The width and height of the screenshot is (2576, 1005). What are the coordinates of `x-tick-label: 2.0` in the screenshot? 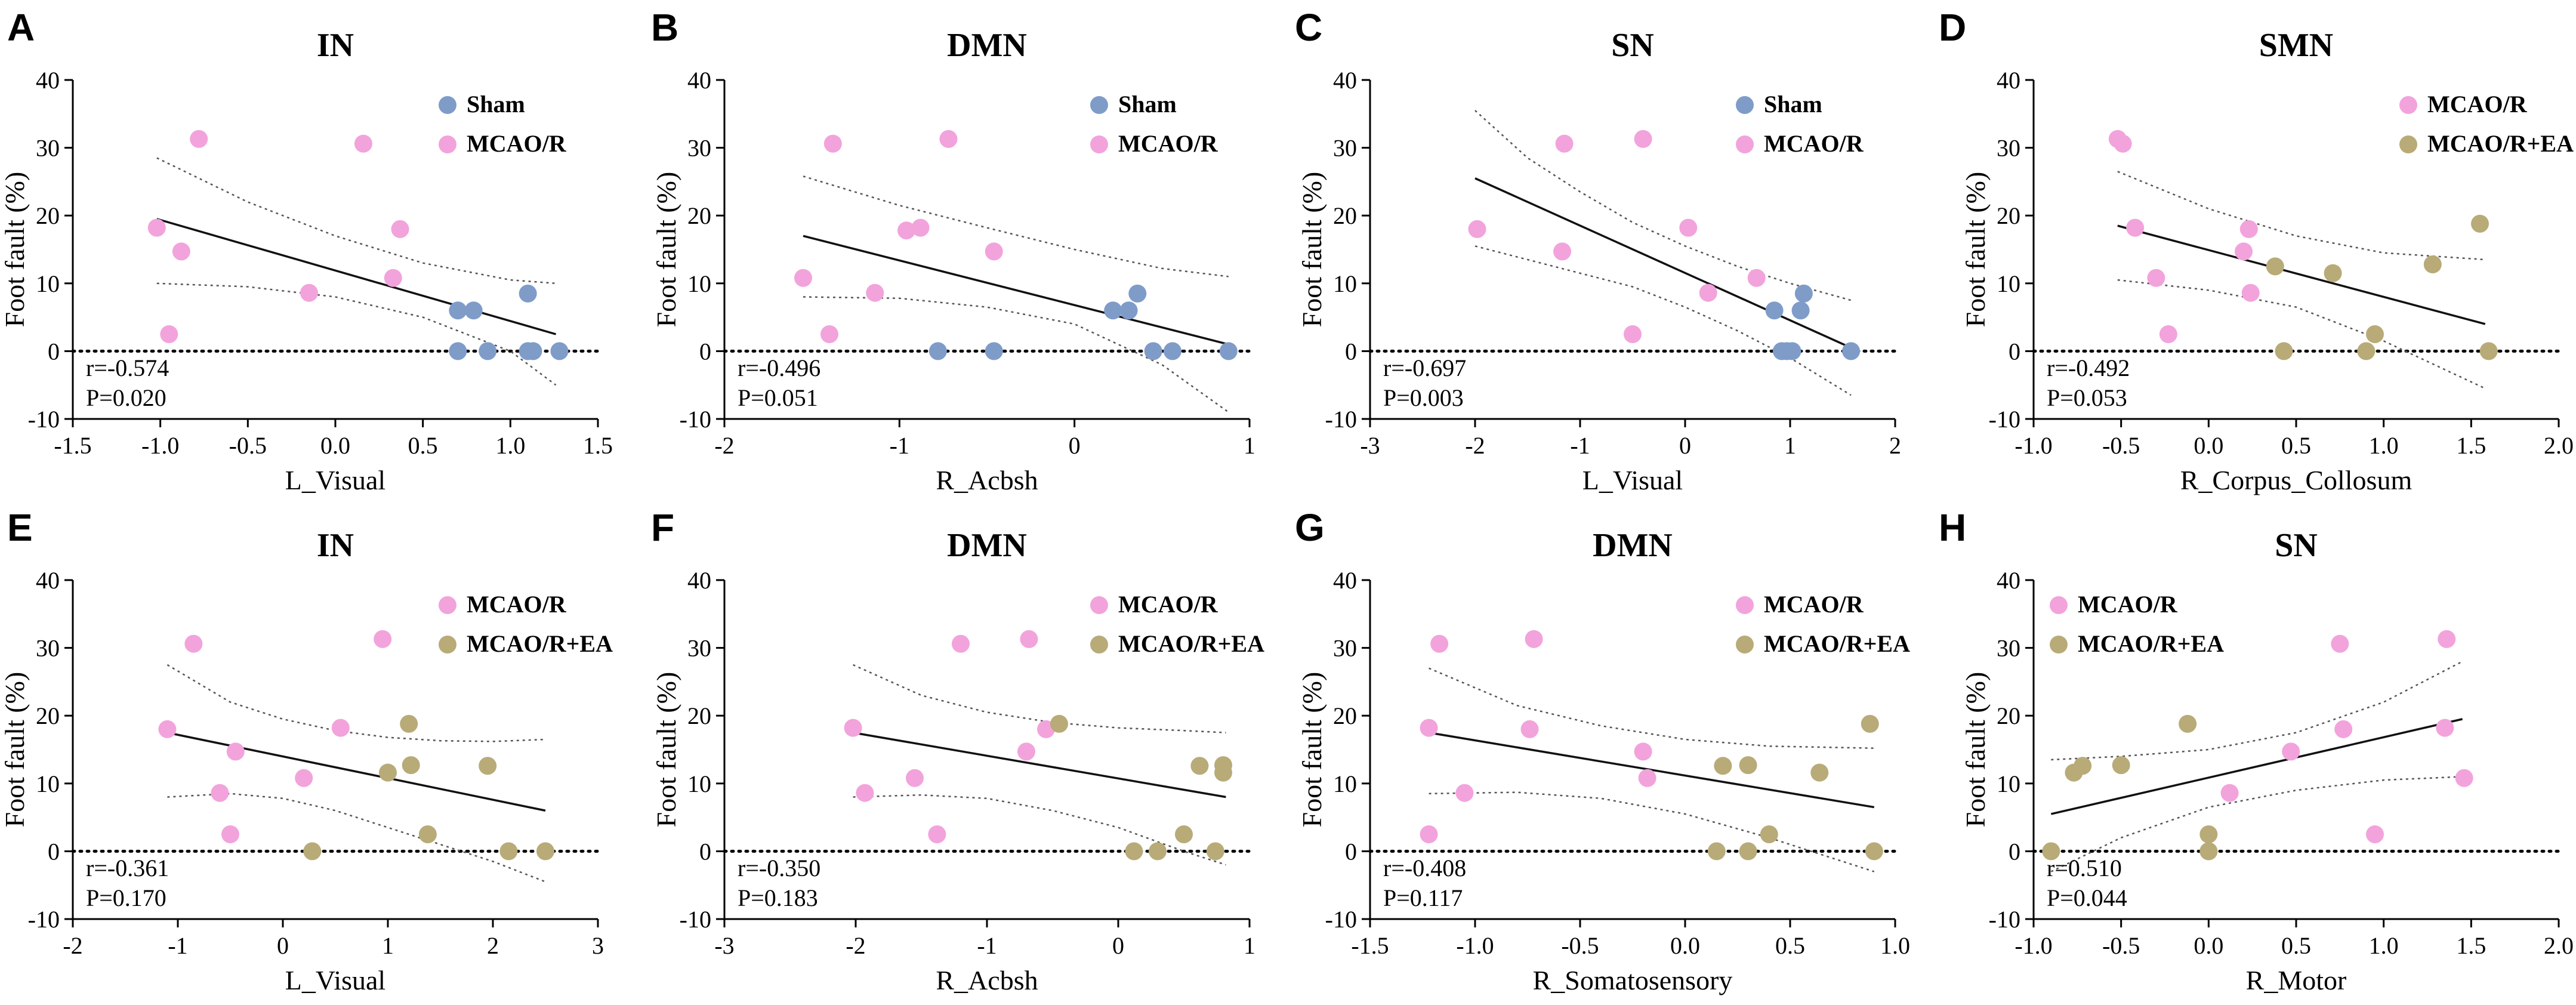 It's located at (2559, 446).